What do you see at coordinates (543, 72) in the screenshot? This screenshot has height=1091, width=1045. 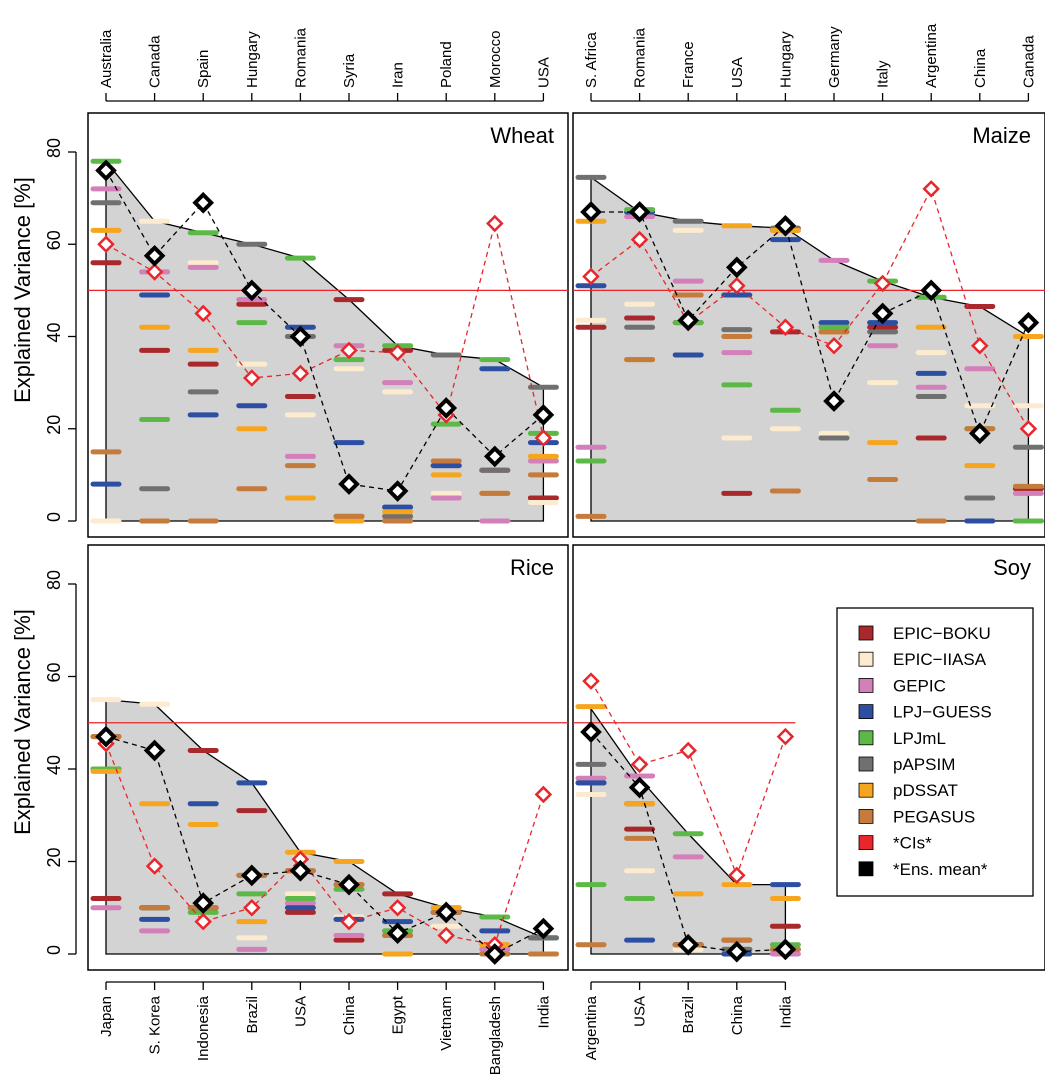 I see `x-tick-label: USA` at bounding box center [543, 72].